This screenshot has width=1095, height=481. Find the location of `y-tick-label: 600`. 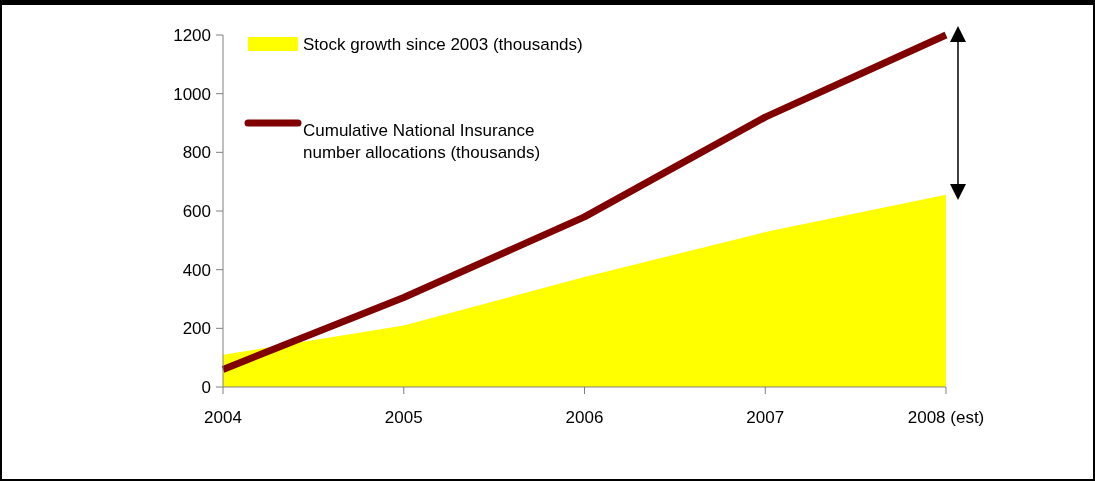

y-tick-label: 600 is located at coordinates (196, 211).